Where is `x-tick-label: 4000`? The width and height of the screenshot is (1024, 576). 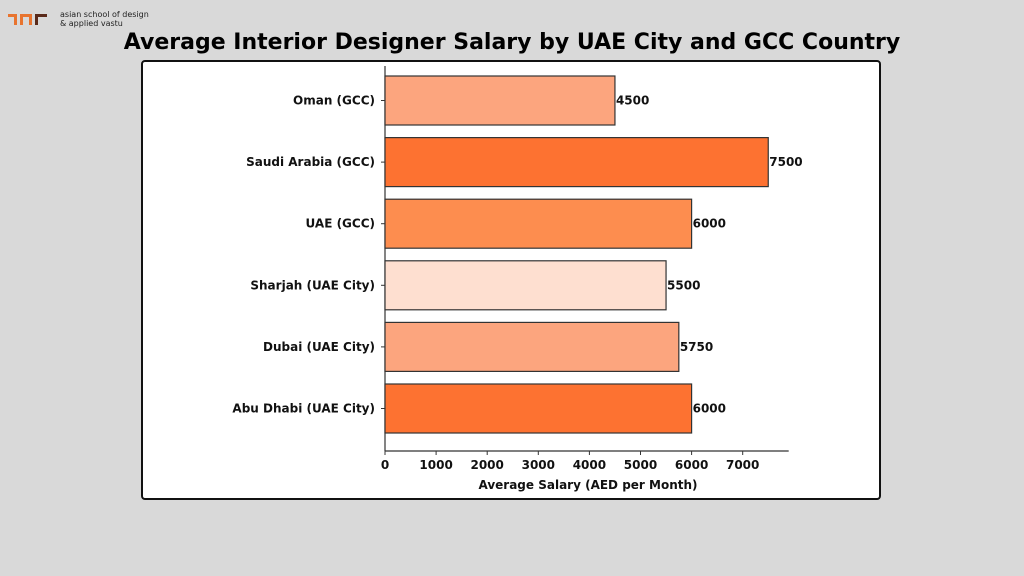 x-tick-label: 4000 is located at coordinates (589, 465).